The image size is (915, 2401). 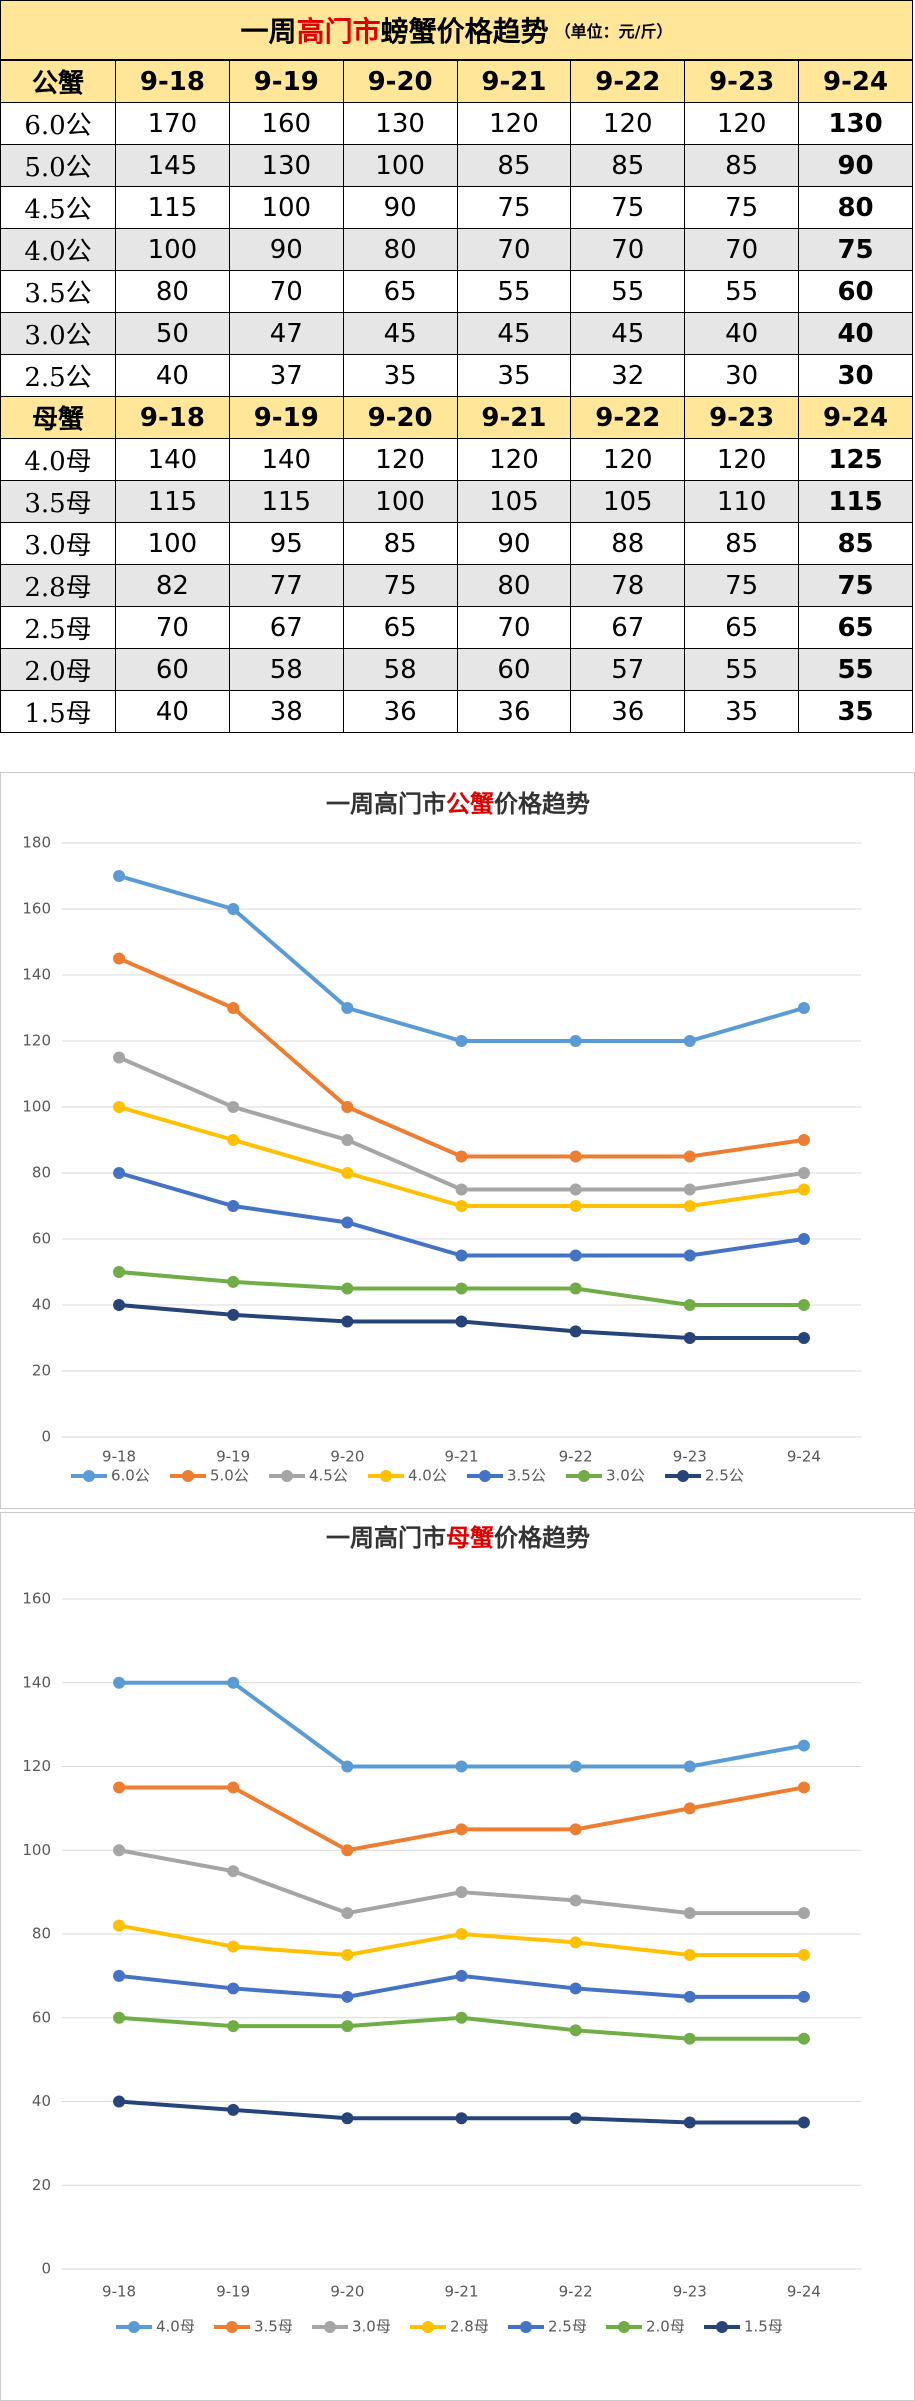 I want to click on data-row: 2.5公 40 37 35 35 32 30 30, so click(x=456, y=375).